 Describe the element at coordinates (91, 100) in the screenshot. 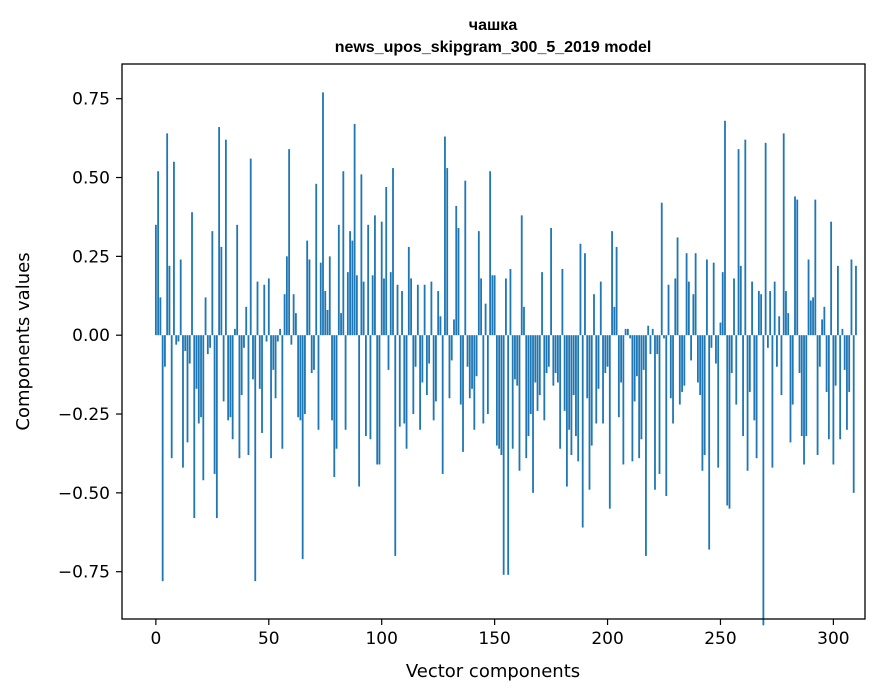

I see `y-tick-label: 0.75` at that location.